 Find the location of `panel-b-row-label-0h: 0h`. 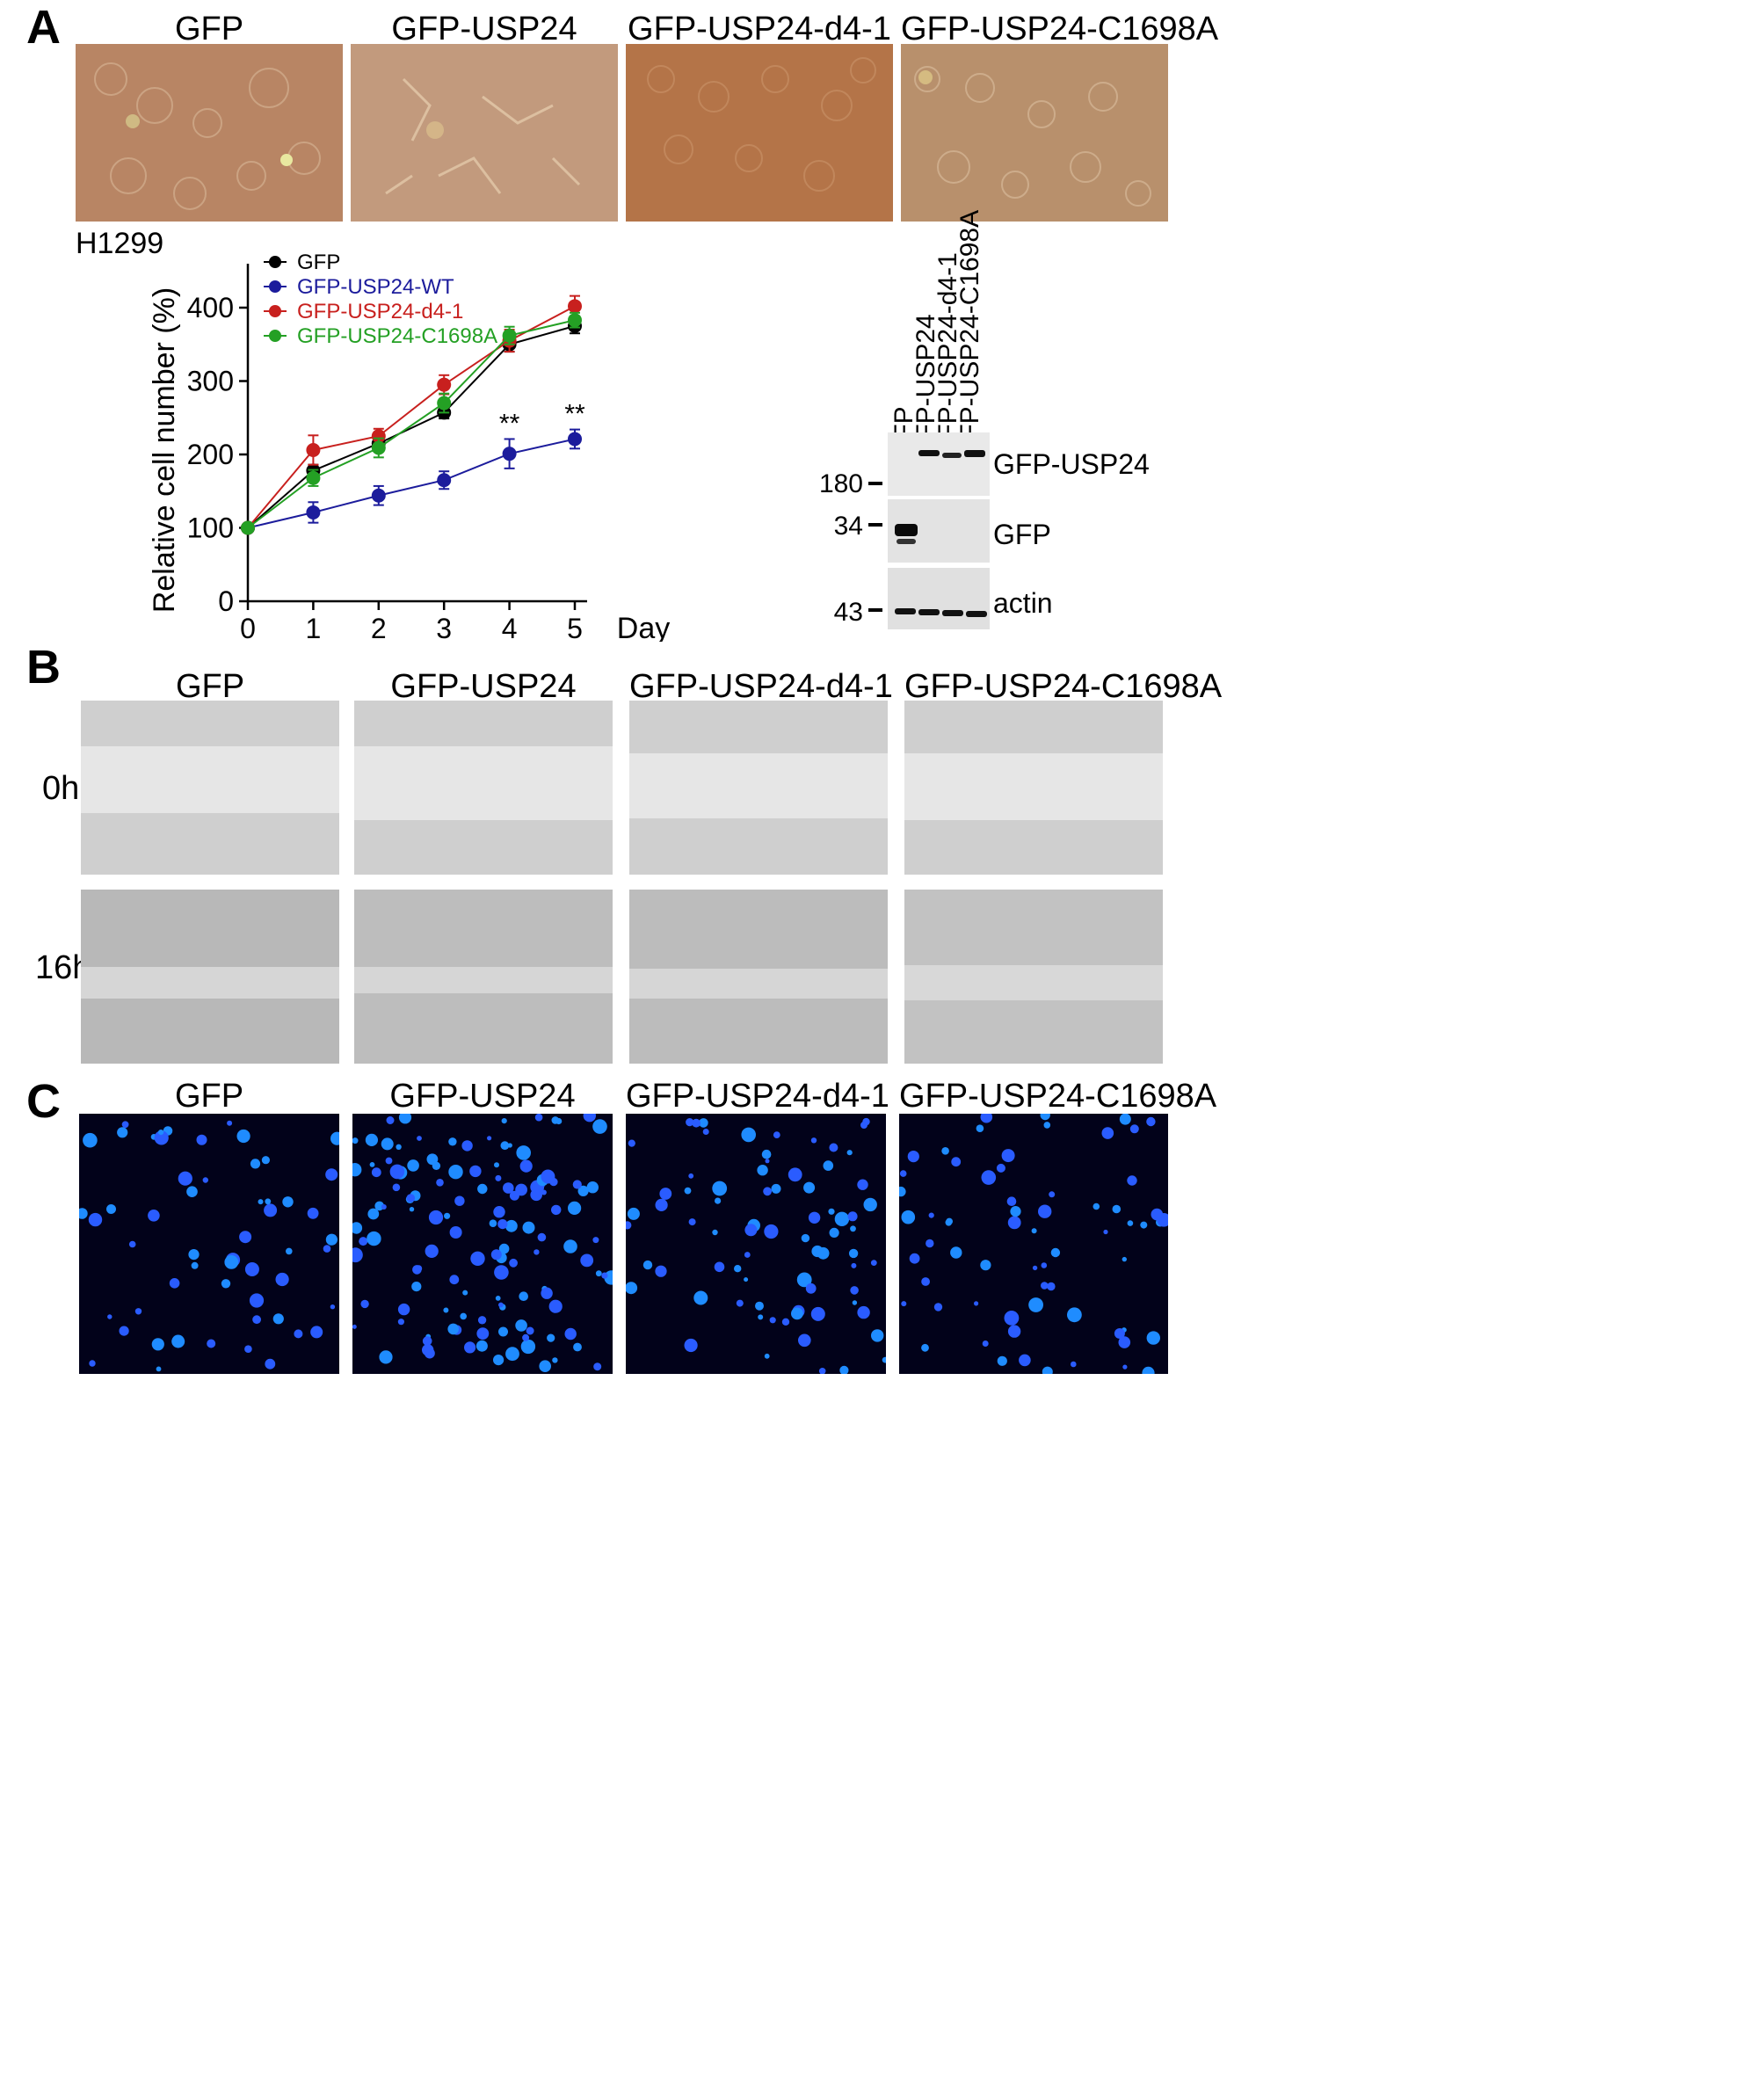

panel-b-row-label-0h: 0h is located at coordinates (61, 788).